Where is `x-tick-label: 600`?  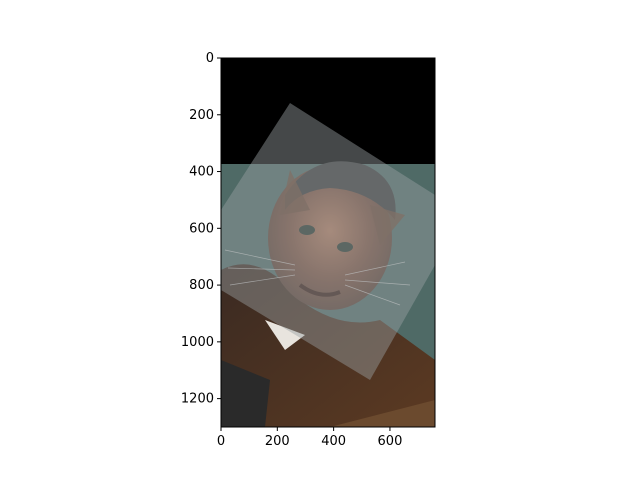
x-tick-label: 600 is located at coordinates (390, 441).